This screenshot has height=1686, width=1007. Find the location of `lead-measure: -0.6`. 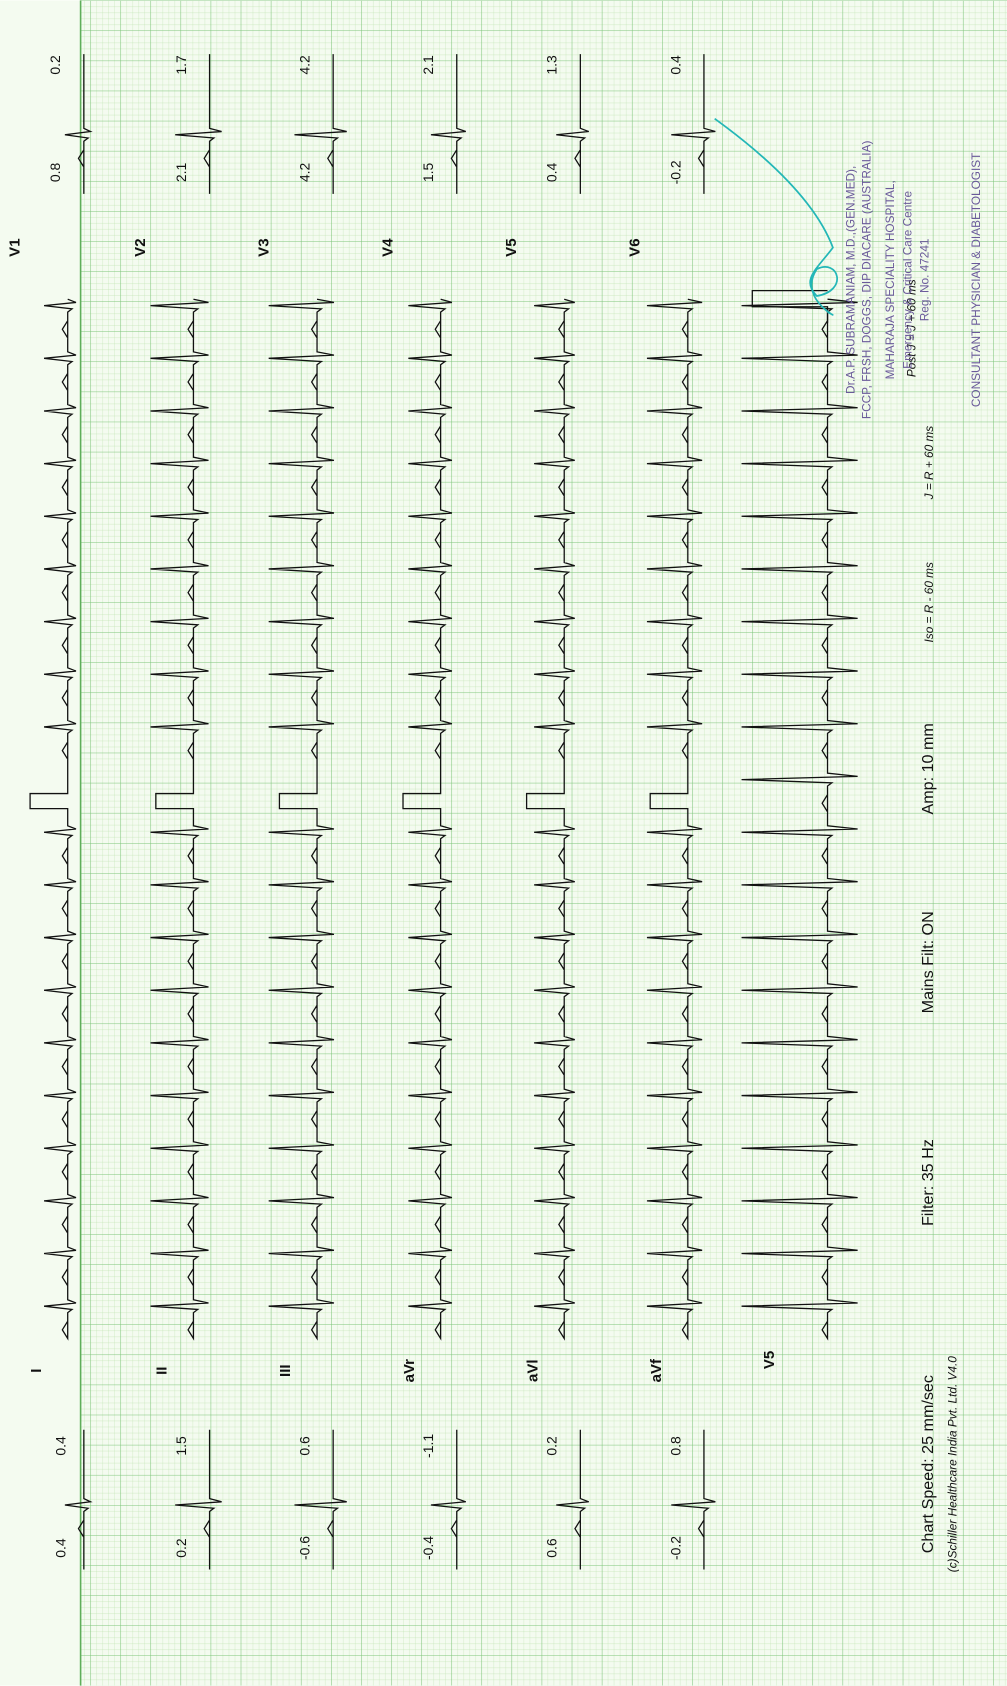

lead-measure: -0.6 is located at coordinates (305, 1548).